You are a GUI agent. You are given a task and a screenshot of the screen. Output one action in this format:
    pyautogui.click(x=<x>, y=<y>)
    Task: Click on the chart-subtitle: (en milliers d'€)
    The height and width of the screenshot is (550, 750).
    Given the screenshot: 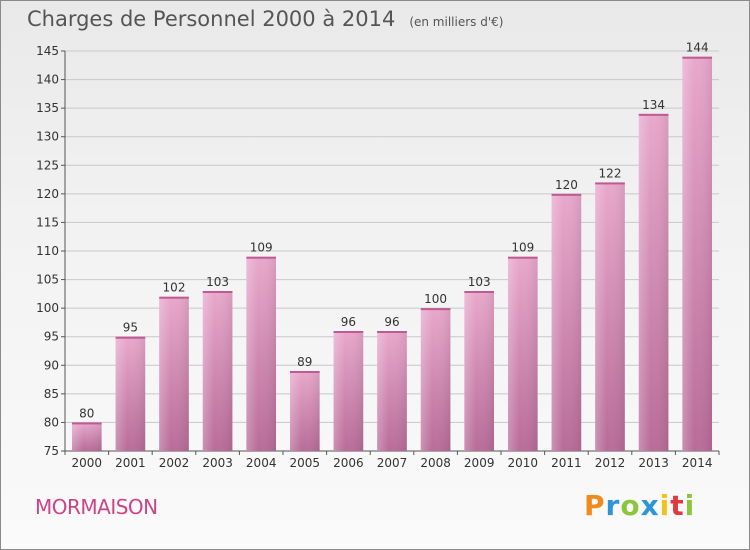 What is the action you would take?
    pyautogui.click(x=456, y=22)
    